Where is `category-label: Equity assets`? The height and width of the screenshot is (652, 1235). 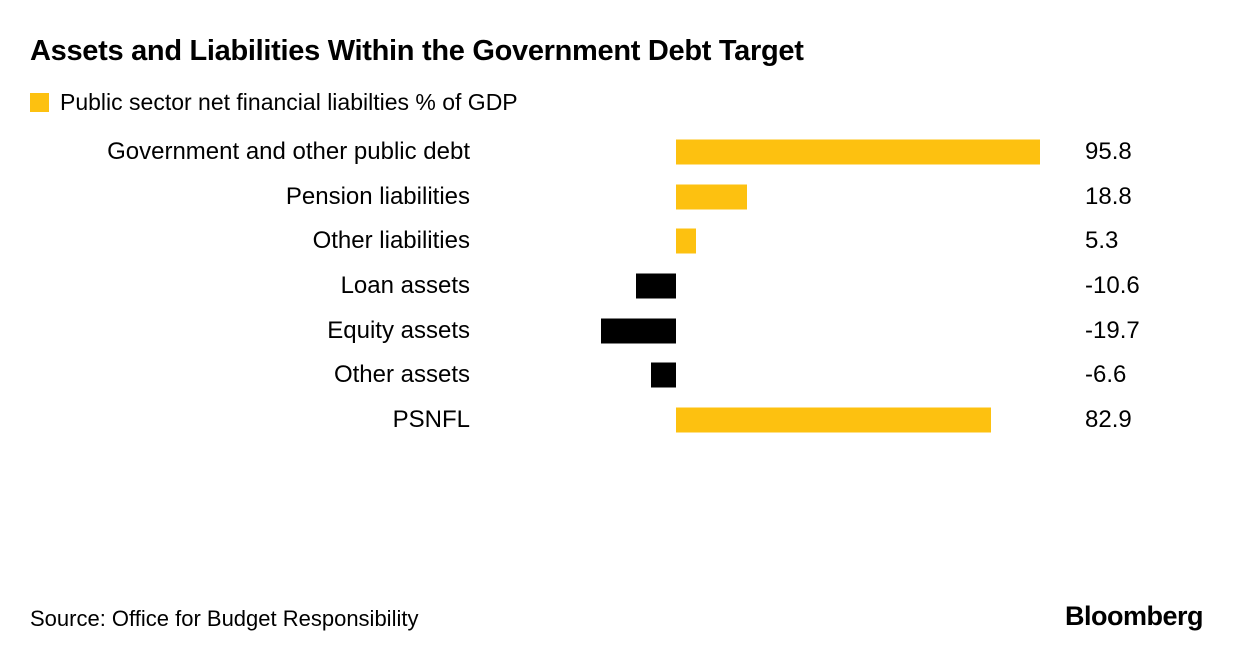
category-label: Equity assets is located at coordinates (398, 330).